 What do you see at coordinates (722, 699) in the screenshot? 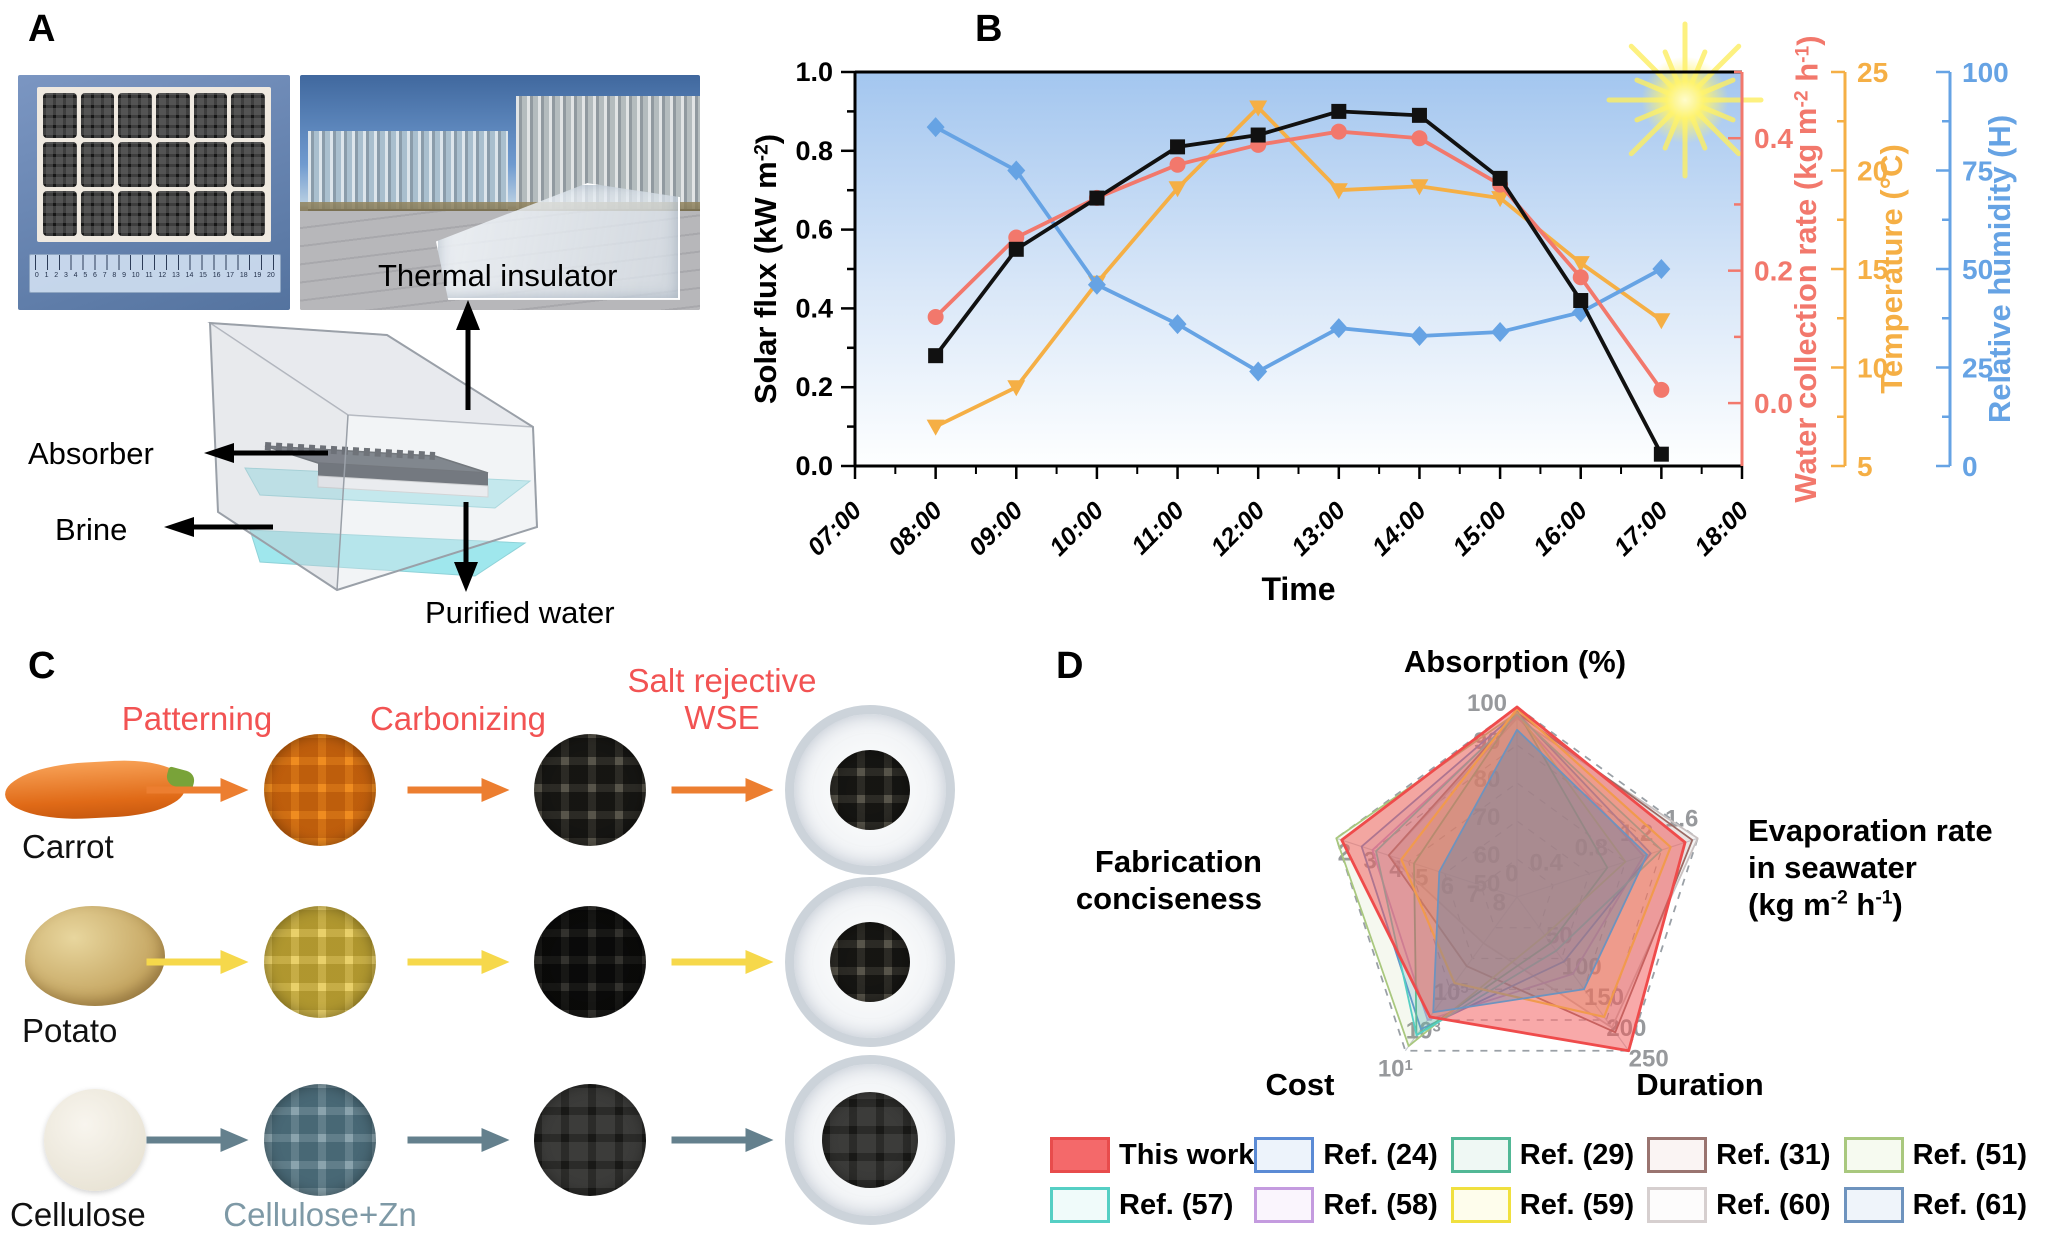
I see `process-step-label: Salt rejective WSE` at bounding box center [722, 699].